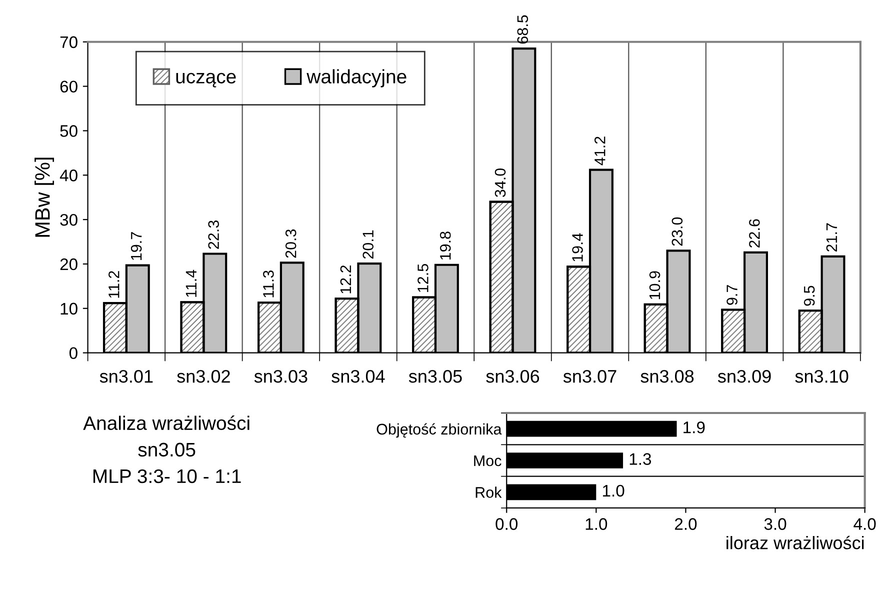 This screenshot has width=878, height=590. I want to click on x-tick-label: sn3.03, so click(281, 376).